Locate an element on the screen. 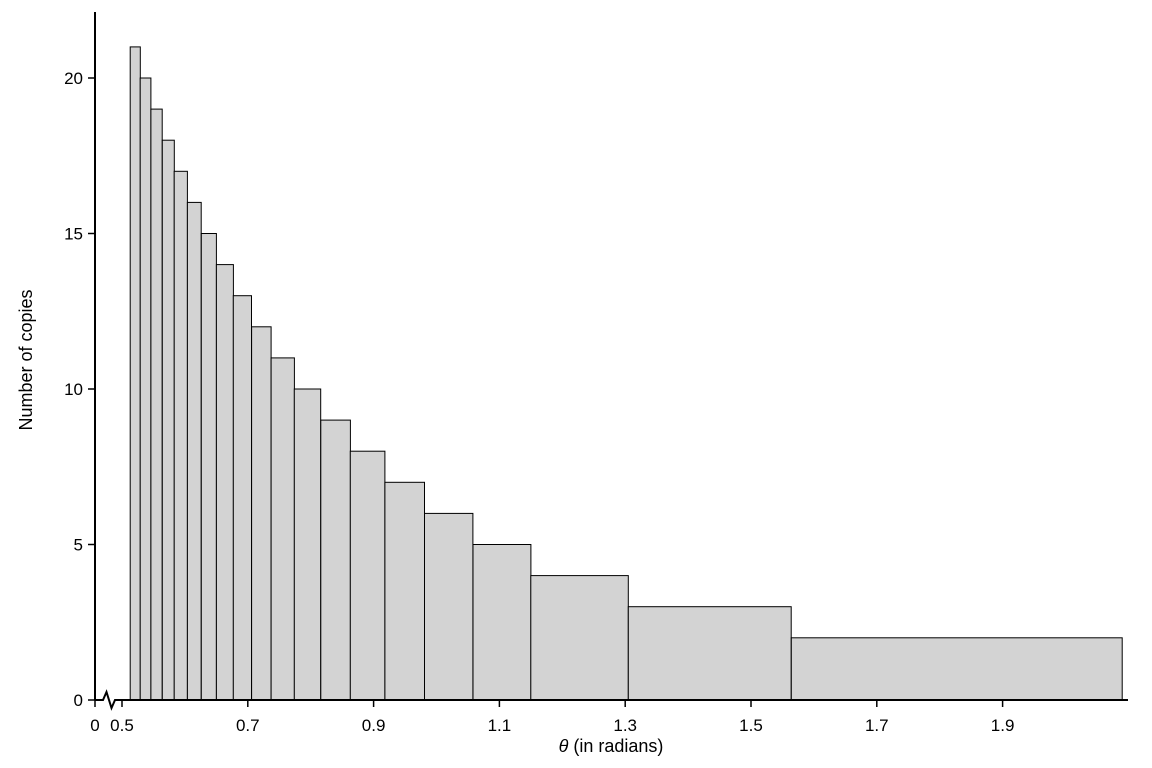 This screenshot has height=768, width=1152. x-ticks-group: 0 0.5 0.7 0.9 1.1 1.3 1.5 1.7 1.9 is located at coordinates (552, 717).